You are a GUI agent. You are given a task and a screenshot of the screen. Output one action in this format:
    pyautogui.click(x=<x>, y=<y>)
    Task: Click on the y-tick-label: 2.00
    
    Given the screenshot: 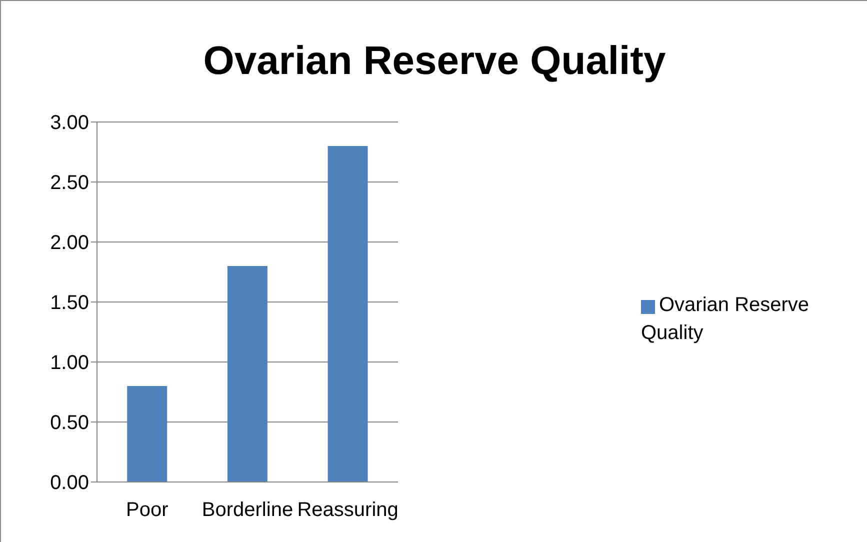 What is the action you would take?
    pyautogui.click(x=69, y=243)
    